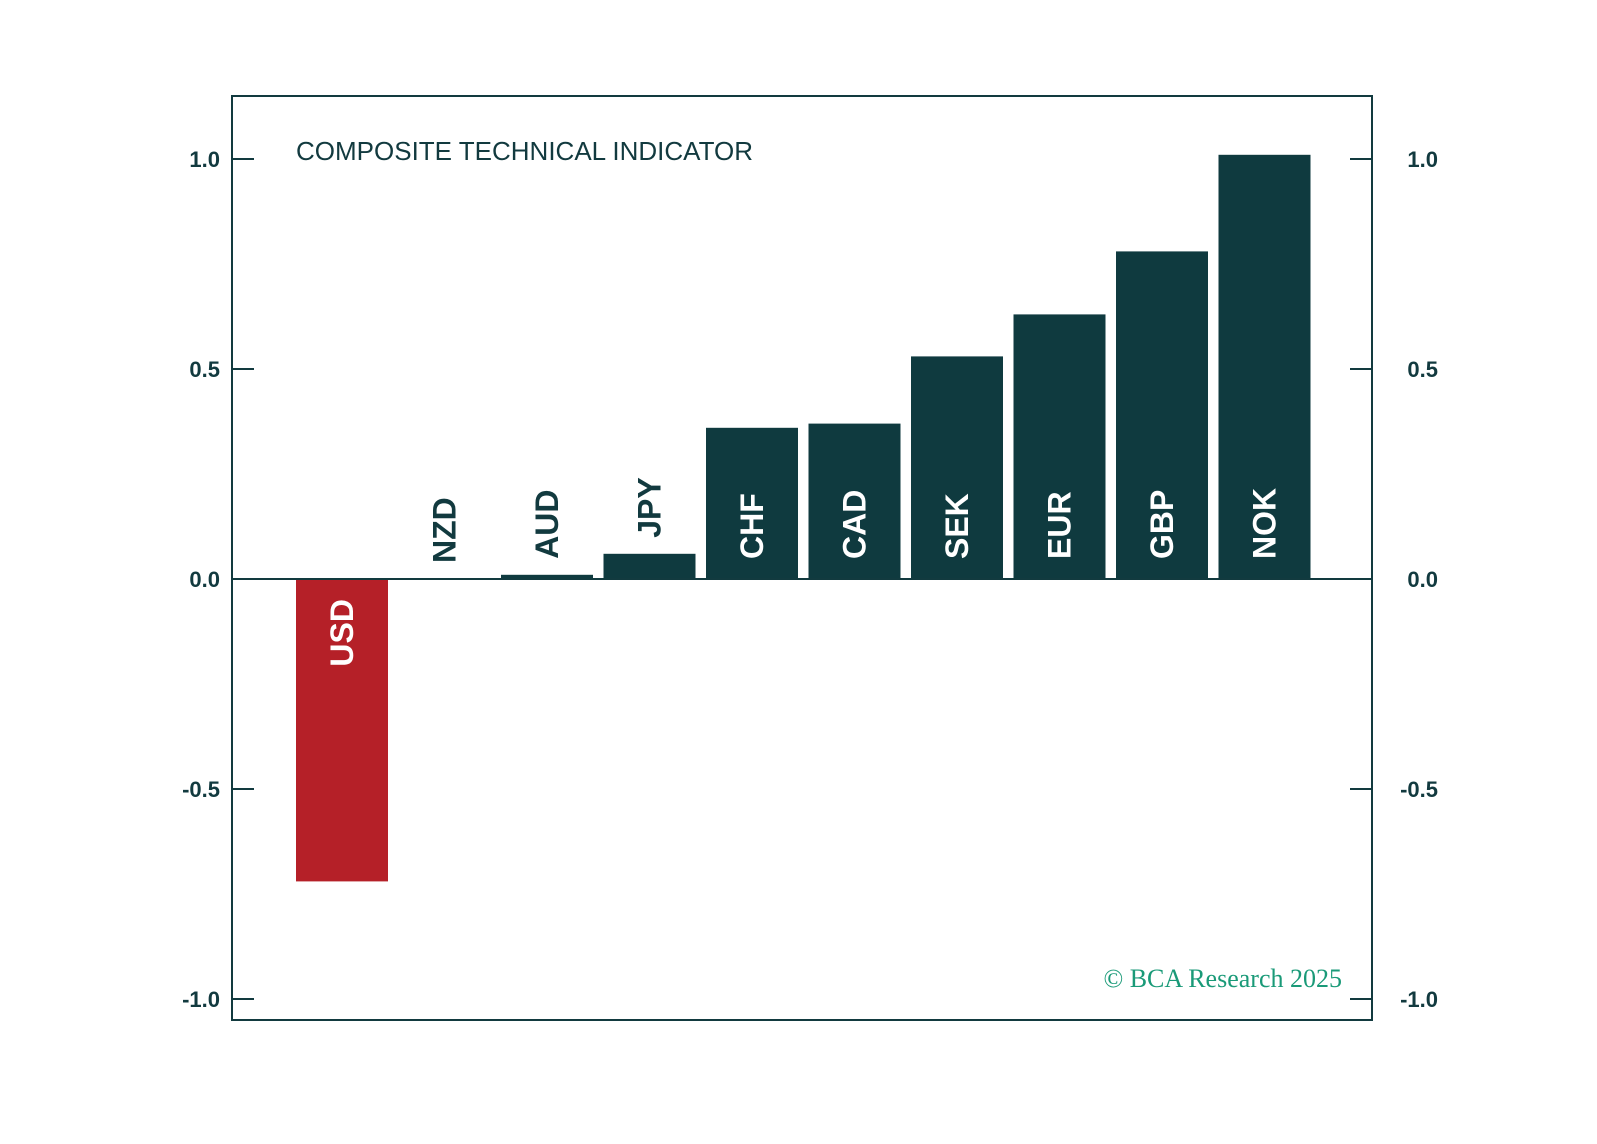 The image size is (1597, 1144). I want to click on y-tick-label-right: -1.0, so click(1419, 999).